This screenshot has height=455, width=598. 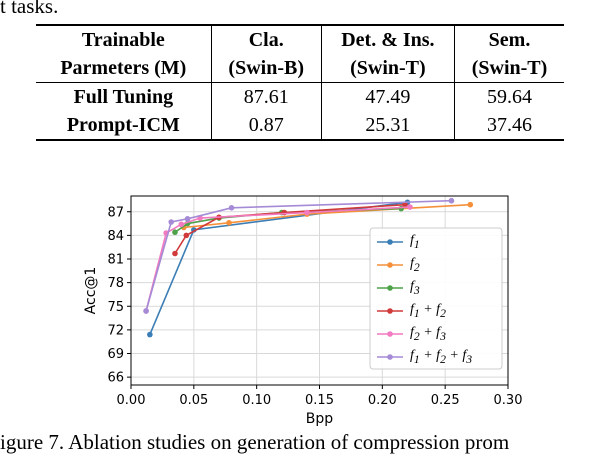 What do you see at coordinates (115, 260) in the screenshot?
I see `y-tick-label: 81` at bounding box center [115, 260].